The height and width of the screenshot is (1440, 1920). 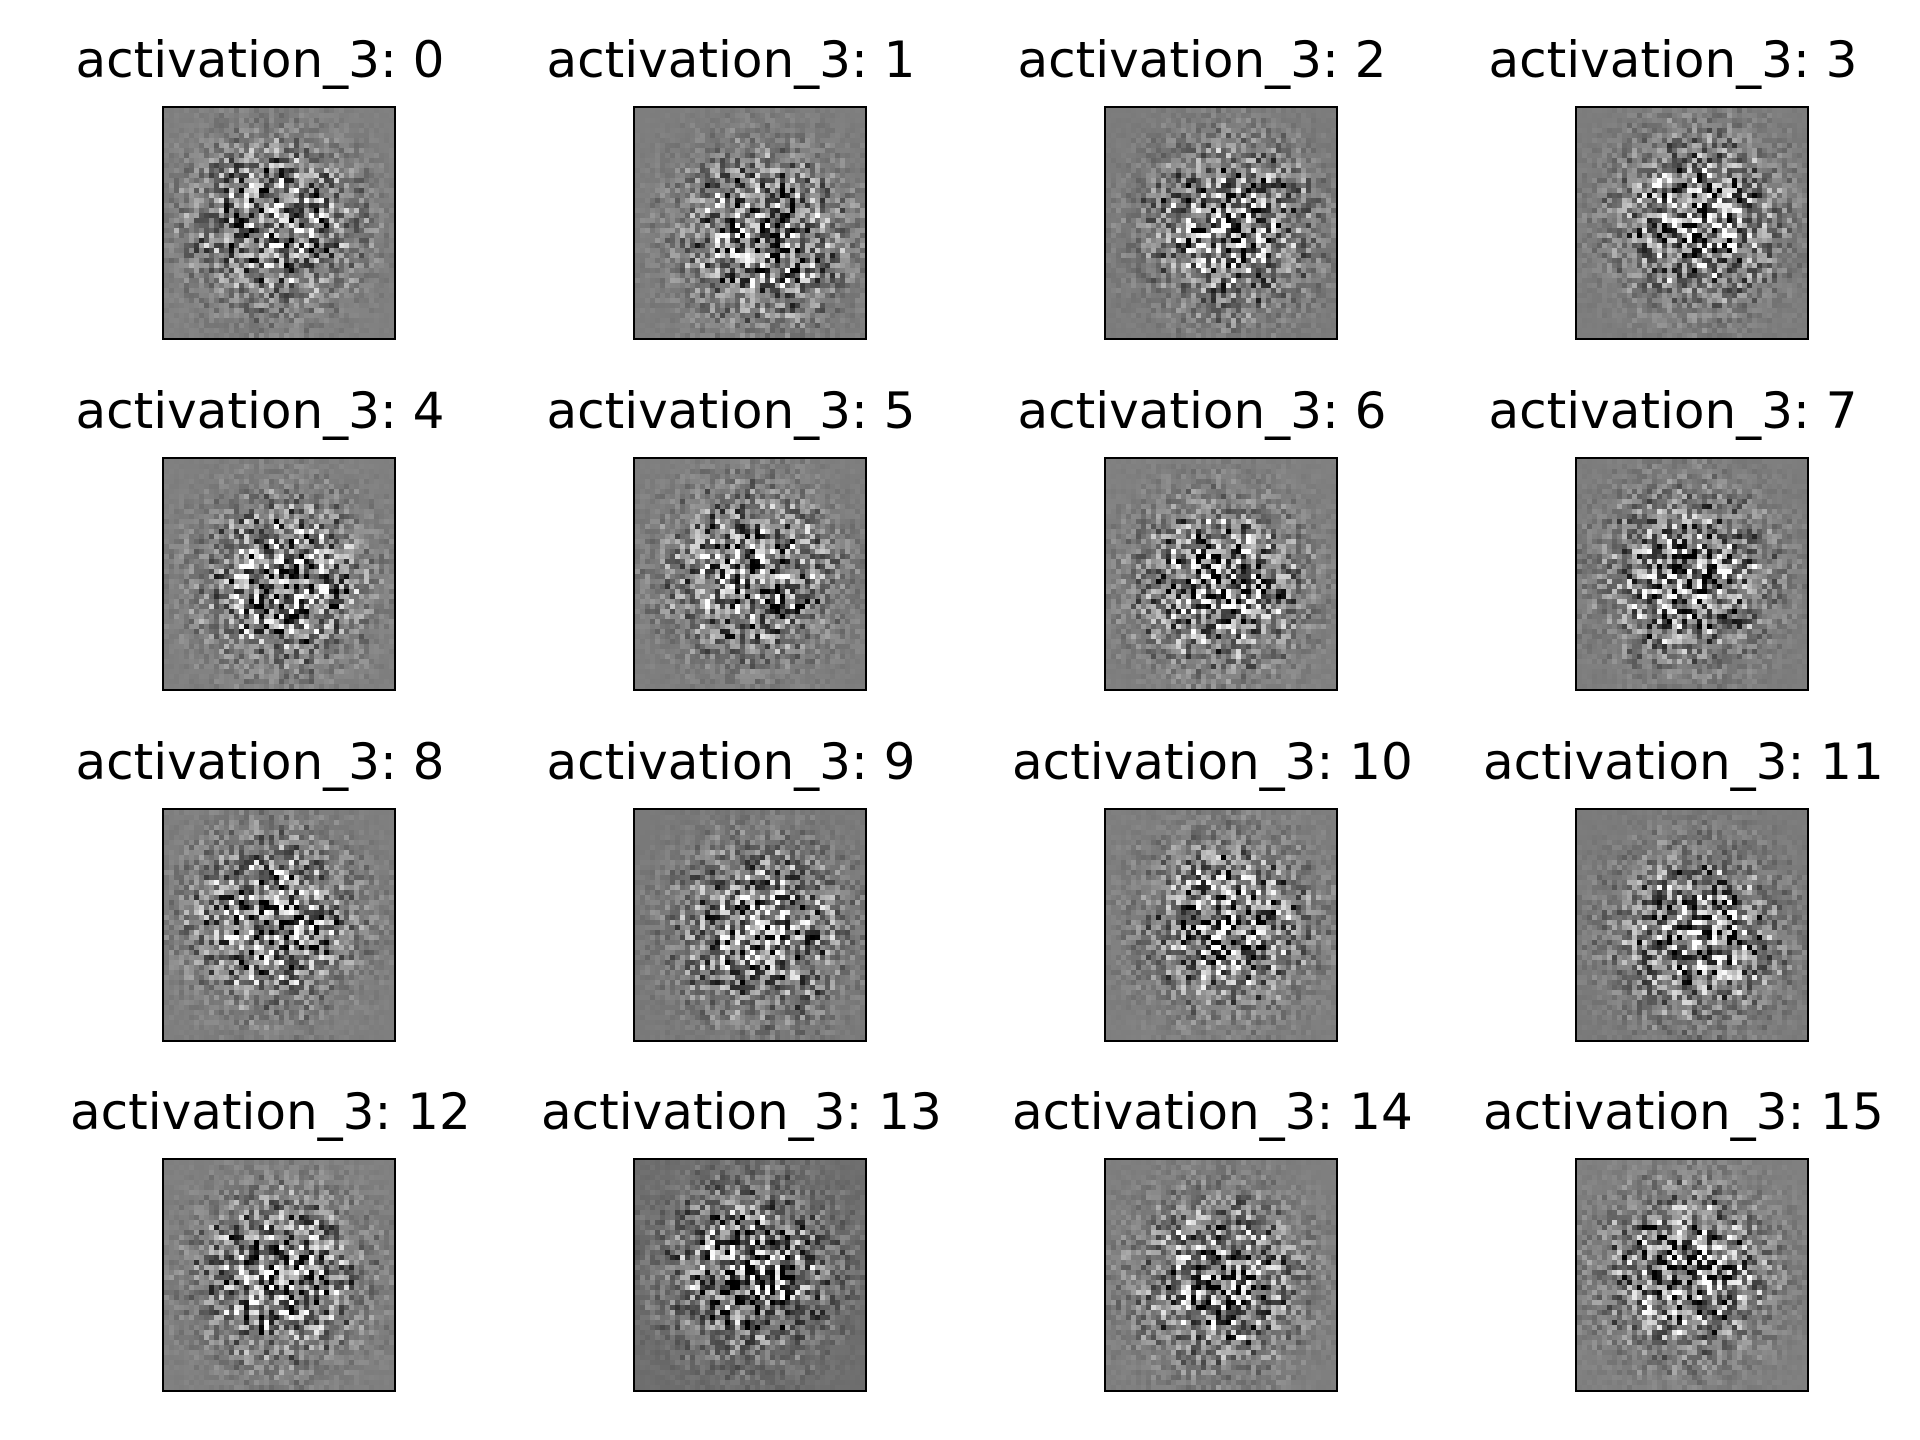 I want to click on activation-panel: activation_3: 15, so click(x=1683, y=1222).